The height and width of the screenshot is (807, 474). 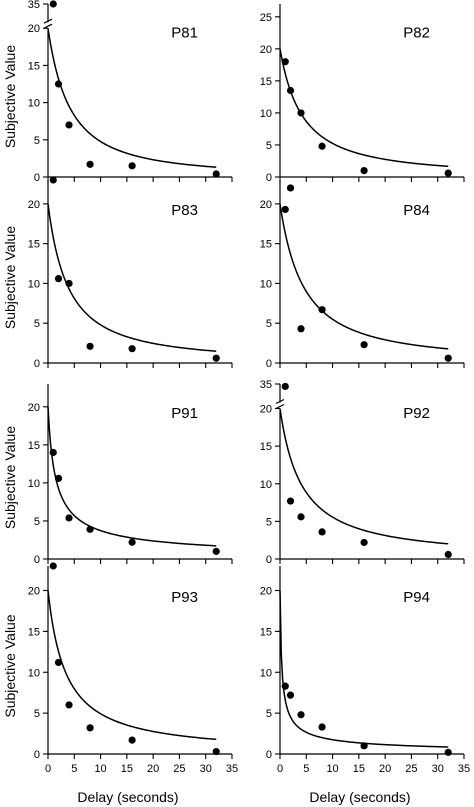 I want to click on panel-p83: 0 5 10 15 20 P83 Subjective Value, so click(x=117, y=273).